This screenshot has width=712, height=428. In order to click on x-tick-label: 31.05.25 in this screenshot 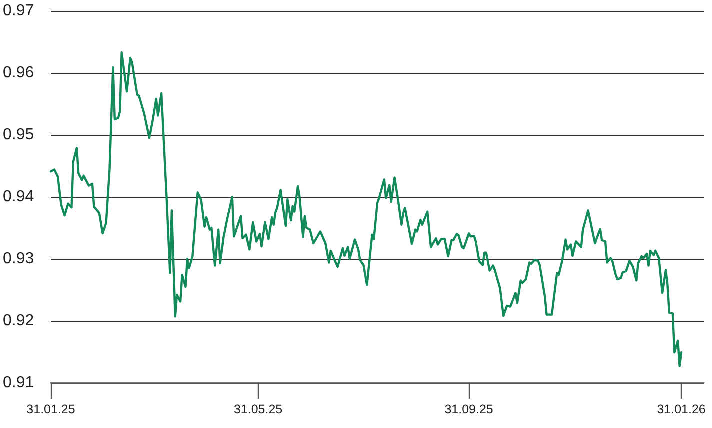, I will do `click(258, 409)`.